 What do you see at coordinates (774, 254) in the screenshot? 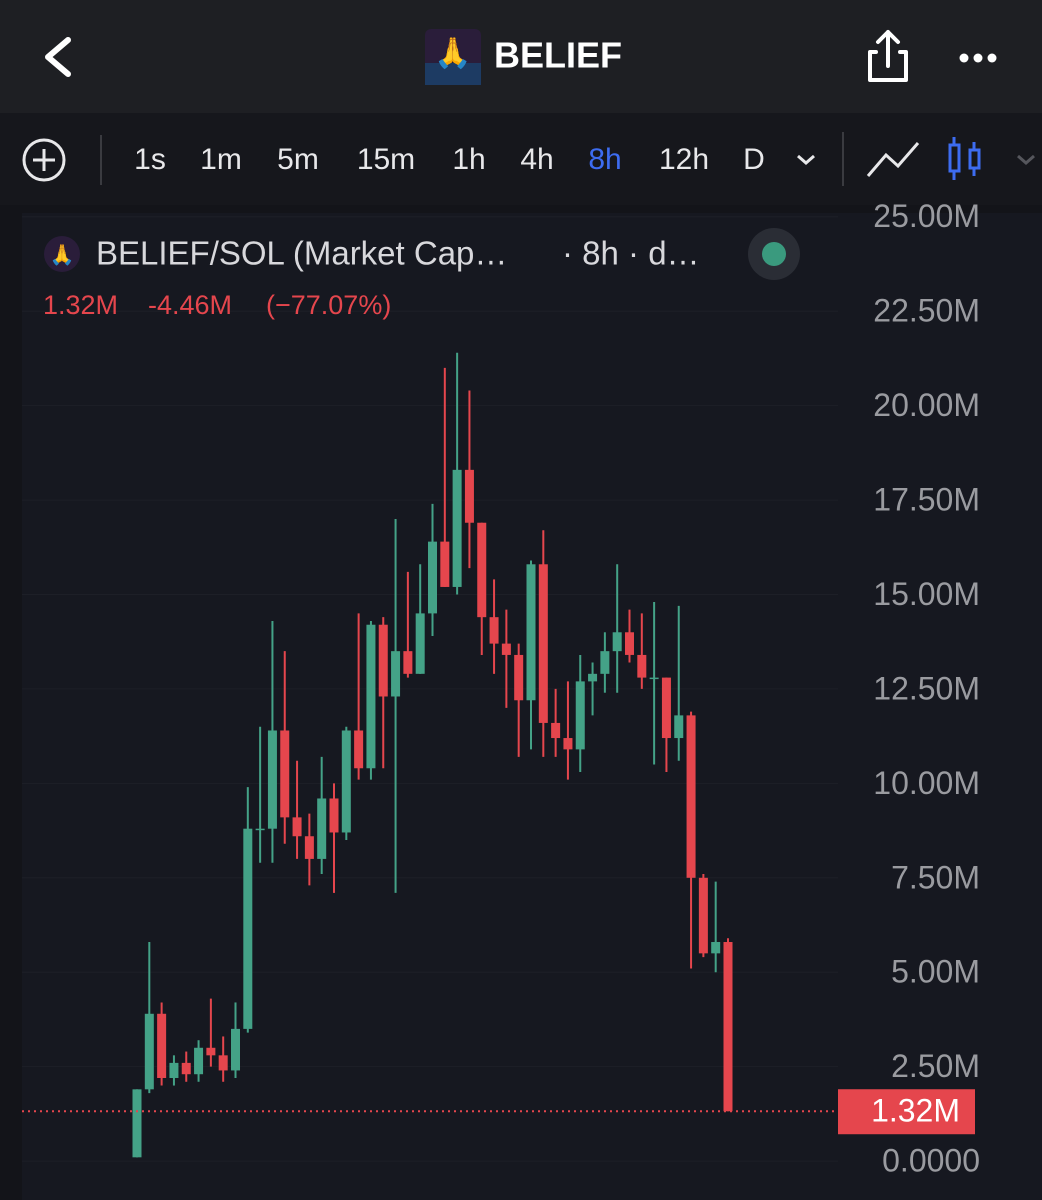
I see `status-dot` at bounding box center [774, 254].